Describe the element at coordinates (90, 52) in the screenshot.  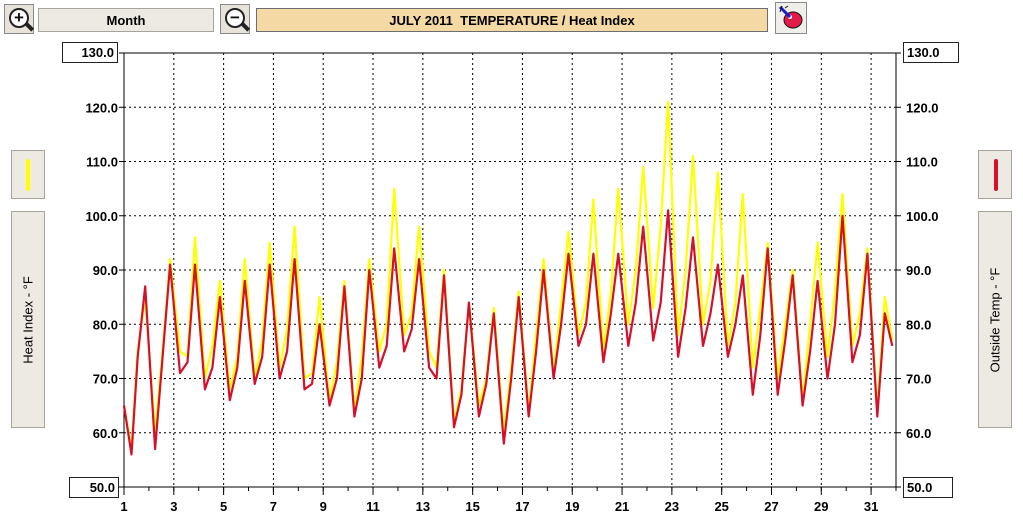
I see `left-axis-max: 130.0` at that location.